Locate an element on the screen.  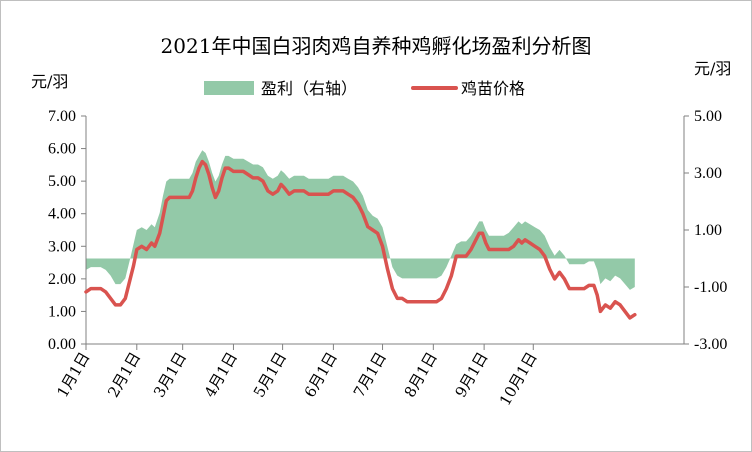
x-tick-label: 2月1日 is located at coordinates (124, 375).